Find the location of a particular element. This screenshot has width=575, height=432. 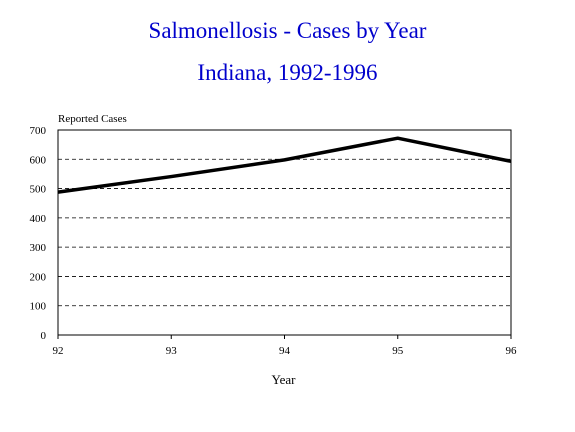

y-tick-label: 700 is located at coordinates (38, 131).